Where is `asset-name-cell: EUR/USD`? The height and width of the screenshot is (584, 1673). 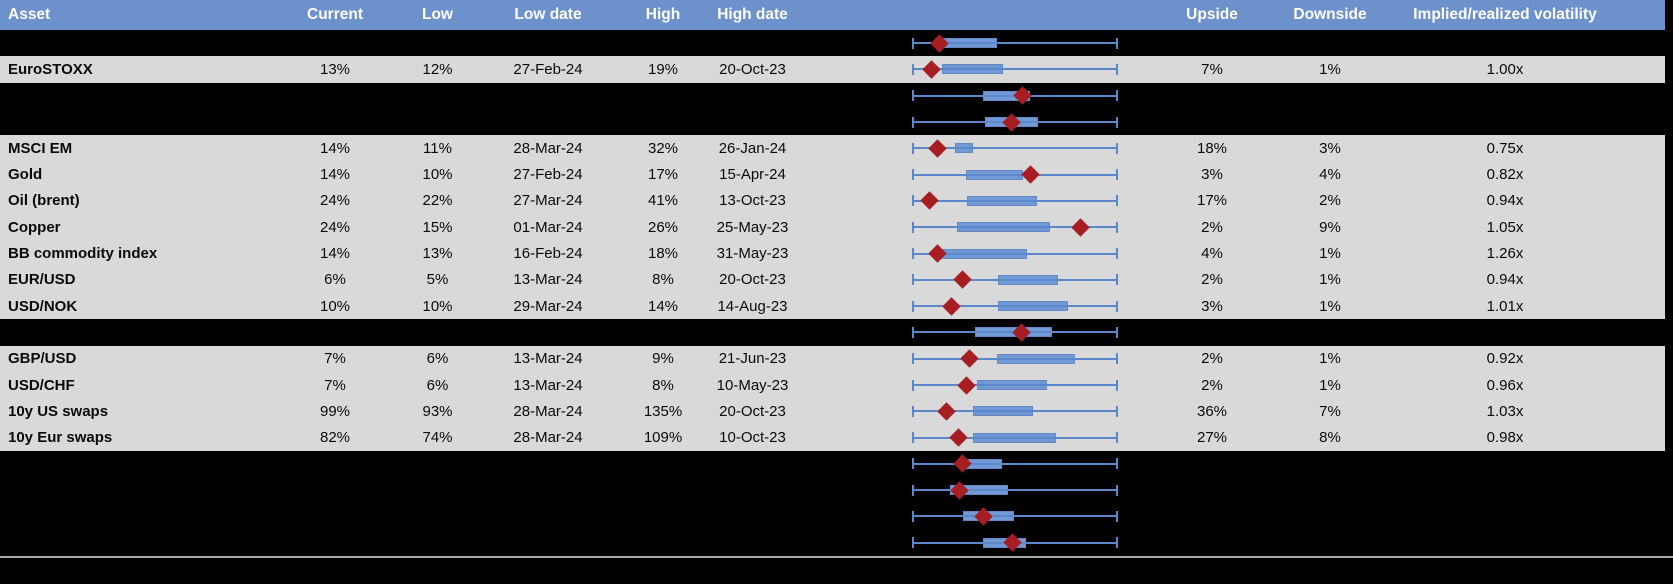 asset-name-cell: EUR/USD is located at coordinates (42, 280).